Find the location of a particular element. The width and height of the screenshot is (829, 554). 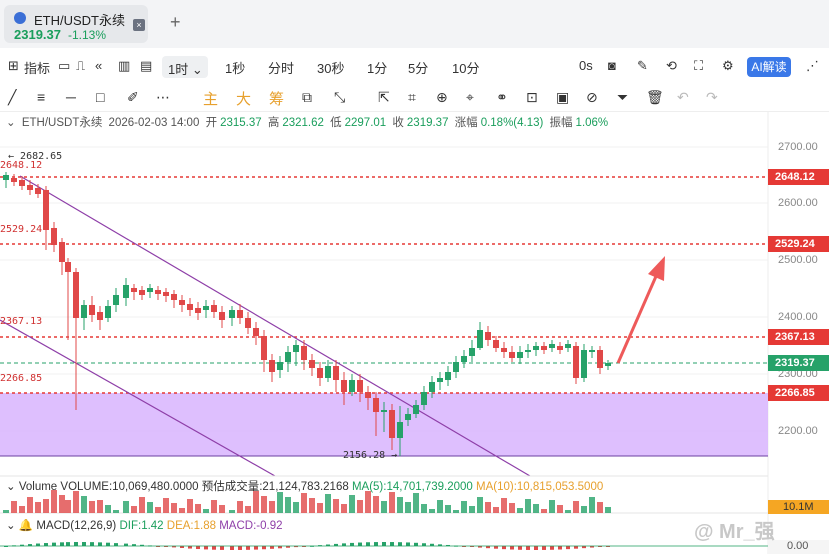

symbol-tab: ETH/USDT永续 2319.37 -1.13% × is located at coordinates (76, 24).